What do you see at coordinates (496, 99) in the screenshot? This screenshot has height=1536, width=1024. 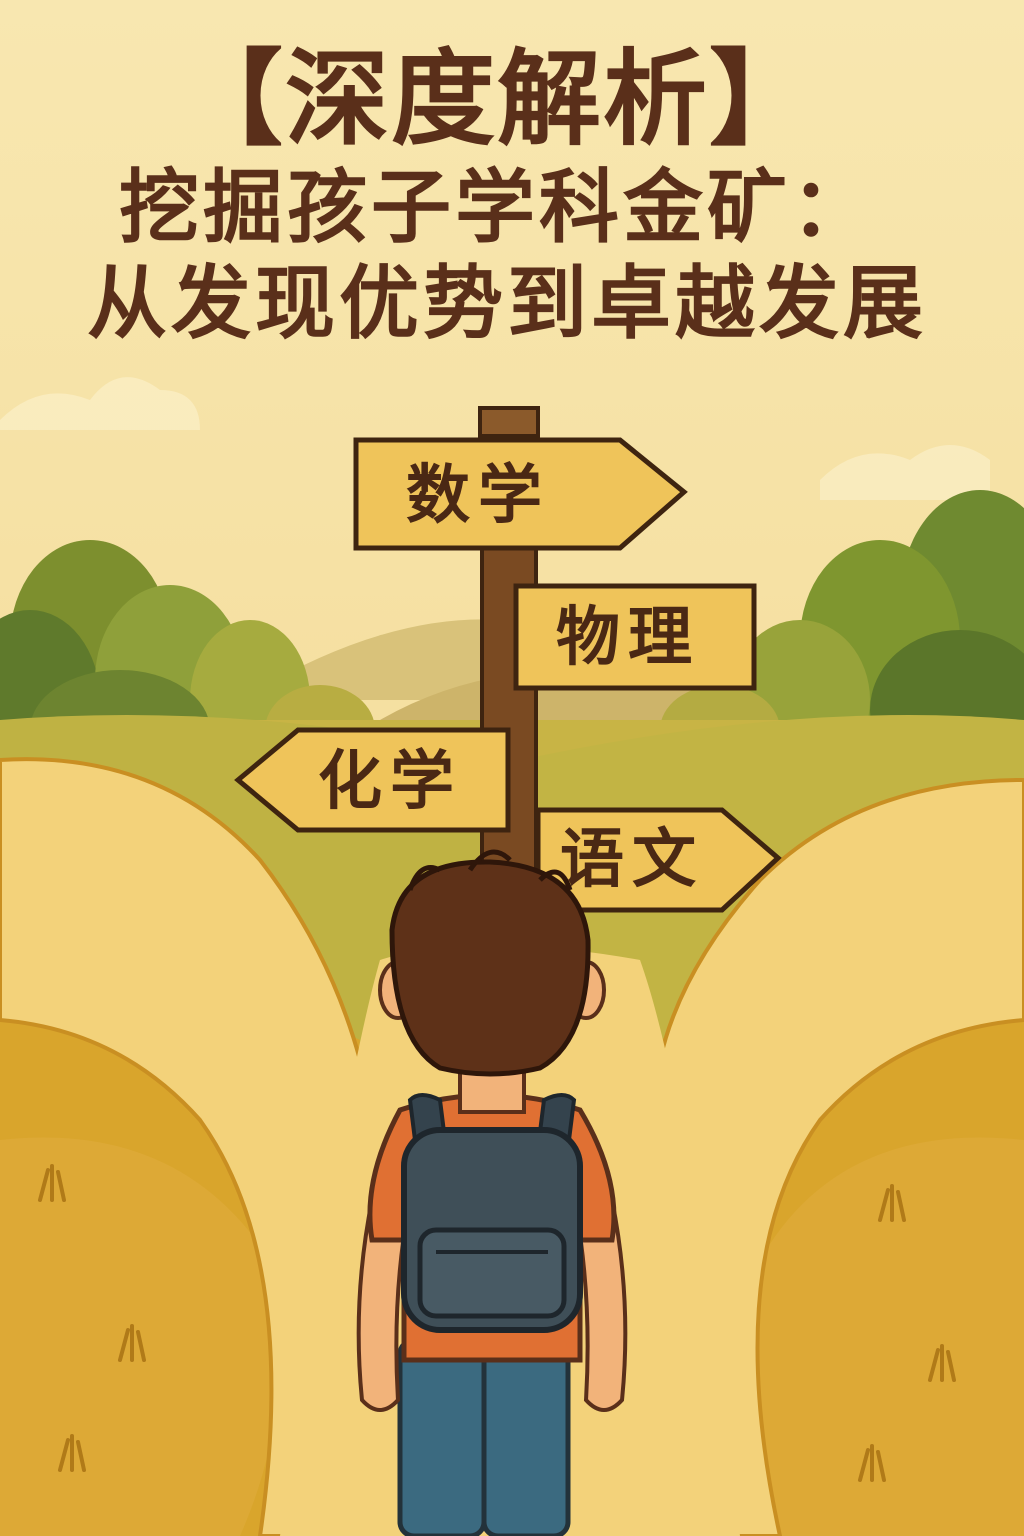 I see `title-line-1: 【深度解析】` at bounding box center [496, 99].